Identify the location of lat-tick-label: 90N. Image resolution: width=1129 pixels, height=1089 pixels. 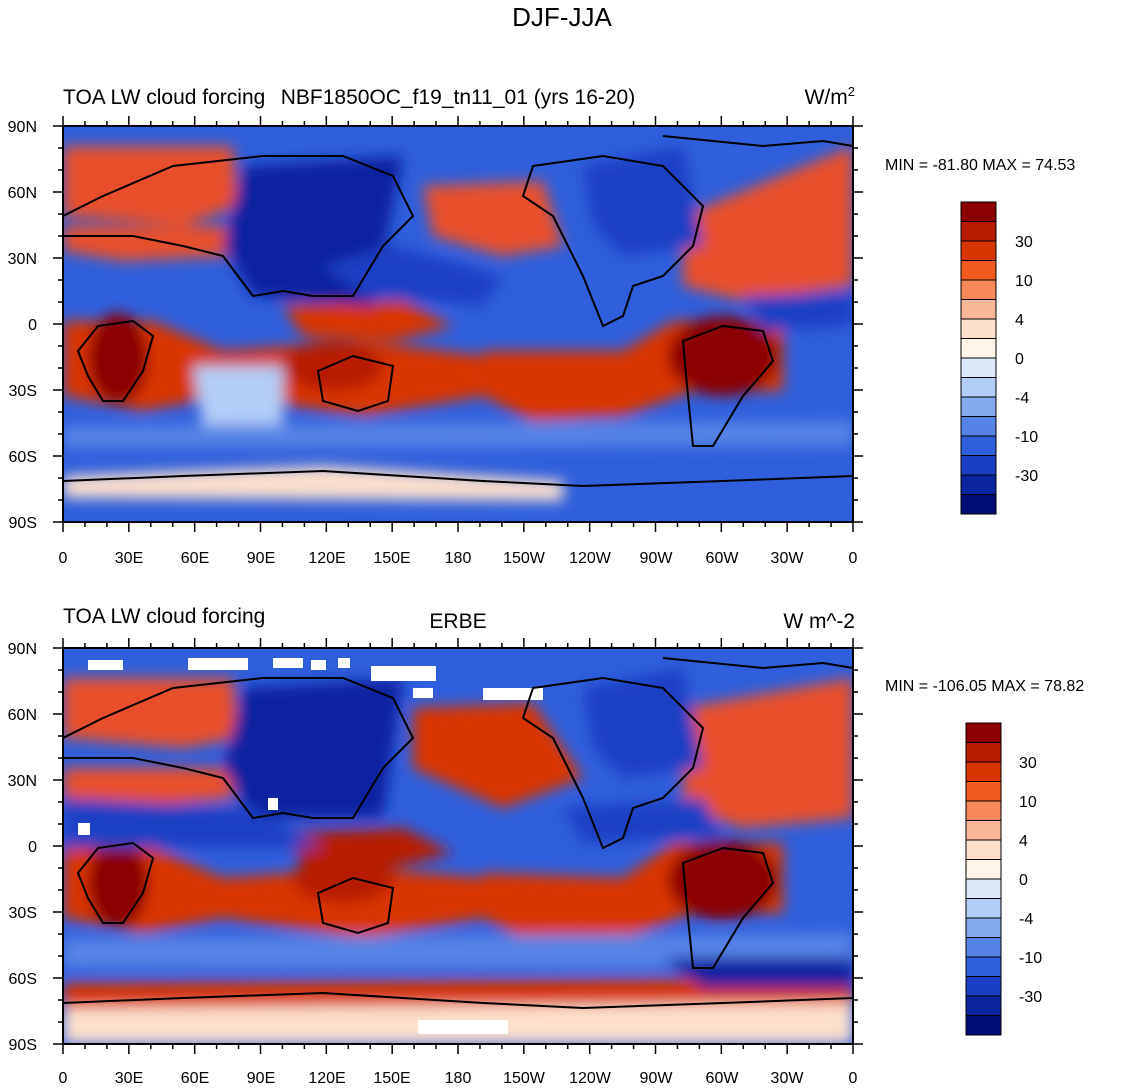
(22, 127).